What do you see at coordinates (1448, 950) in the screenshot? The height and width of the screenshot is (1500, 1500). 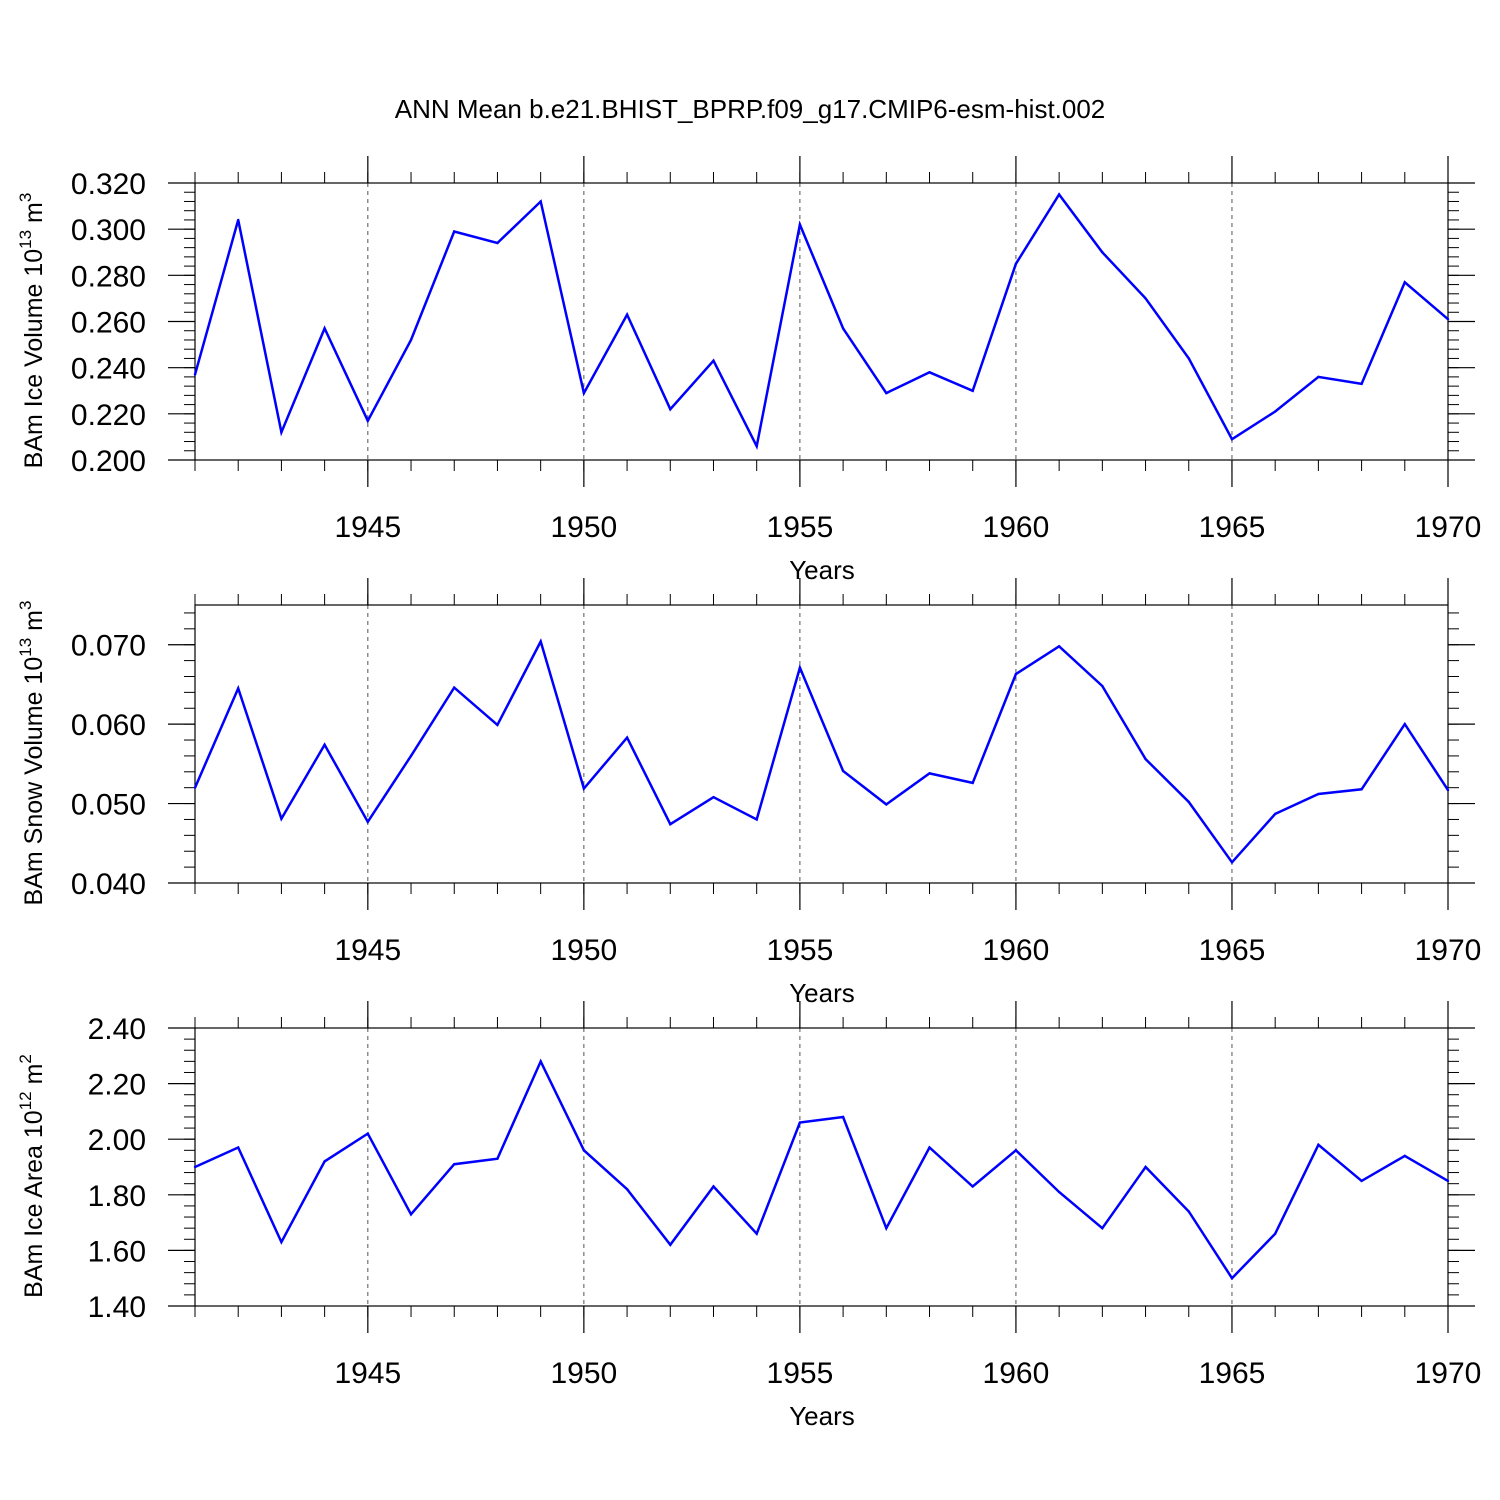 I see `x-tick-label: 1970` at bounding box center [1448, 950].